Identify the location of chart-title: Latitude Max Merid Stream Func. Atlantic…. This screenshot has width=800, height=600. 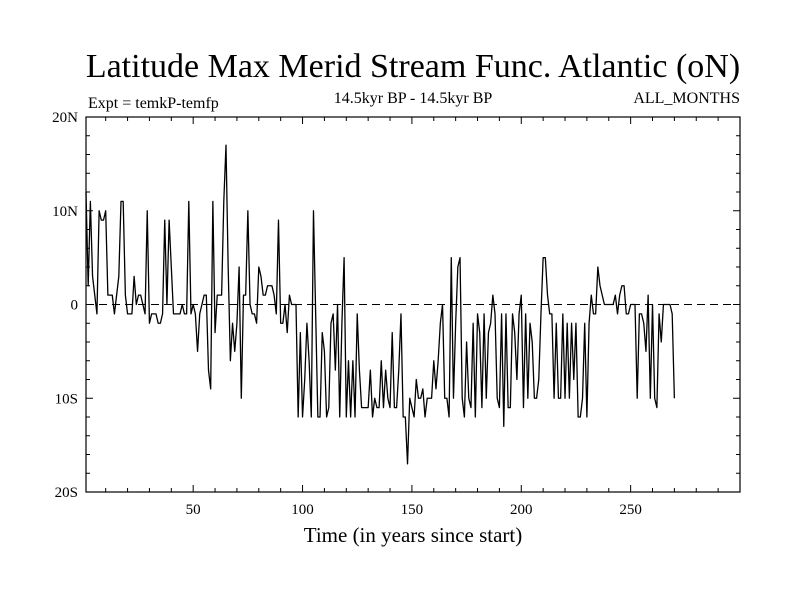
(413, 66).